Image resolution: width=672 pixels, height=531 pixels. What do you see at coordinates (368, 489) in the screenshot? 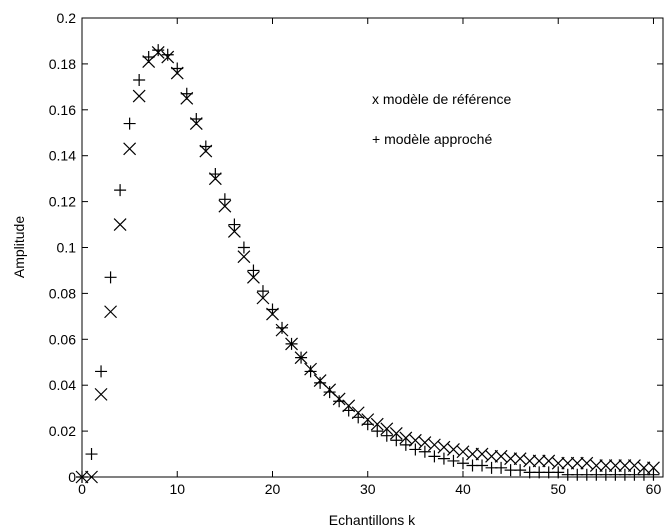
I see `x-tick-label: 30` at bounding box center [368, 489].